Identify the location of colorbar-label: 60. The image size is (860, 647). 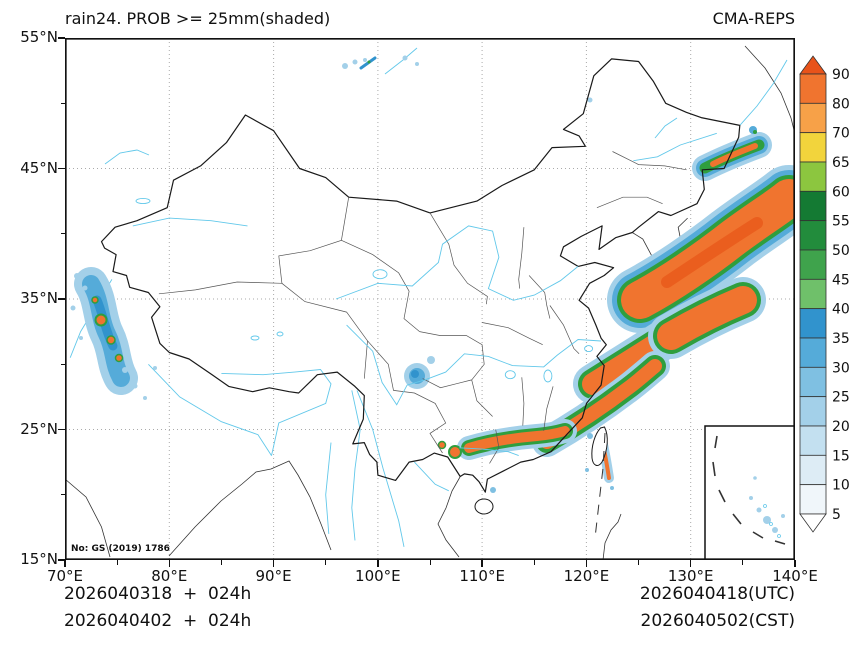
(841, 192).